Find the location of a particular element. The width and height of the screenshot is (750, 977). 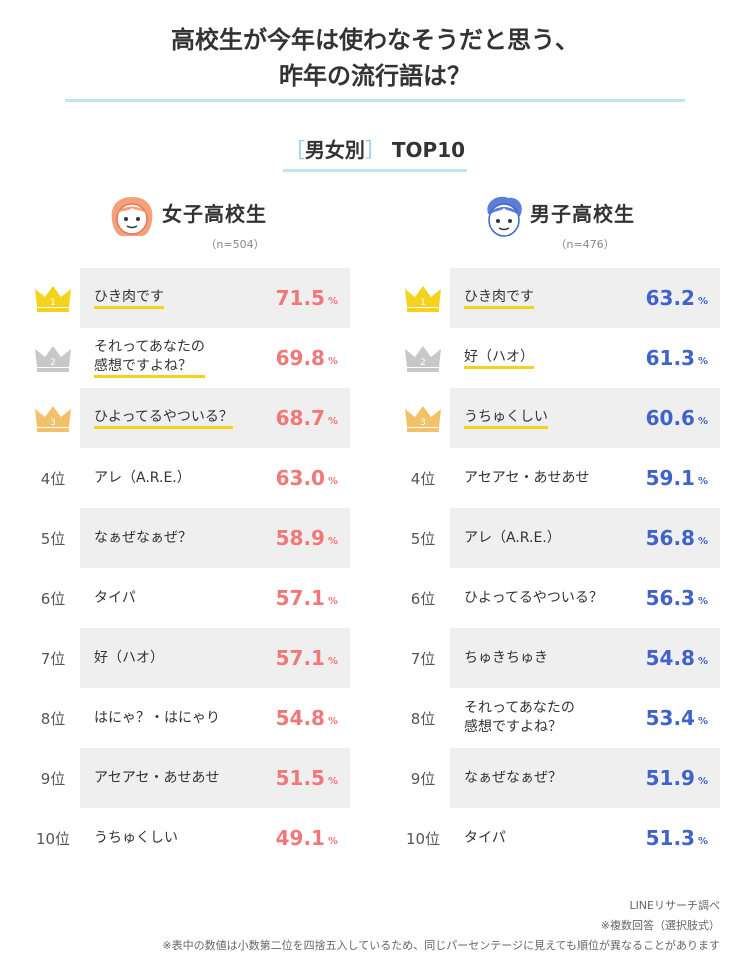

female-row: 10位 うちゅくしい 49.1% is located at coordinates (190, 838).